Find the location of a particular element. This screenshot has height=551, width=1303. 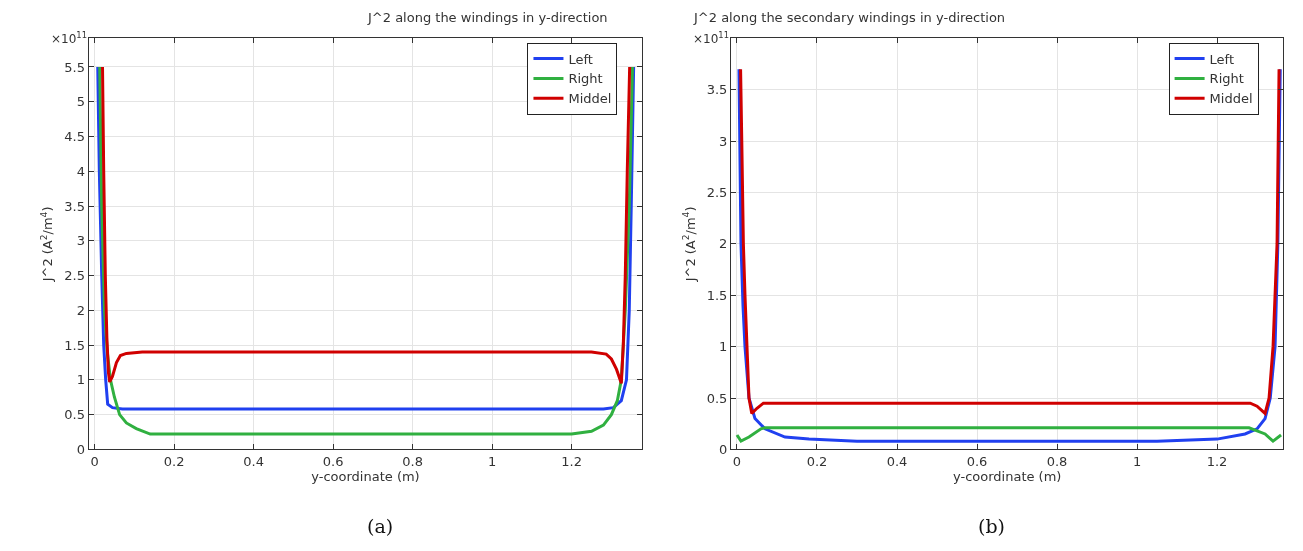

y-tick-label: 5.5 is located at coordinates (74, 67).